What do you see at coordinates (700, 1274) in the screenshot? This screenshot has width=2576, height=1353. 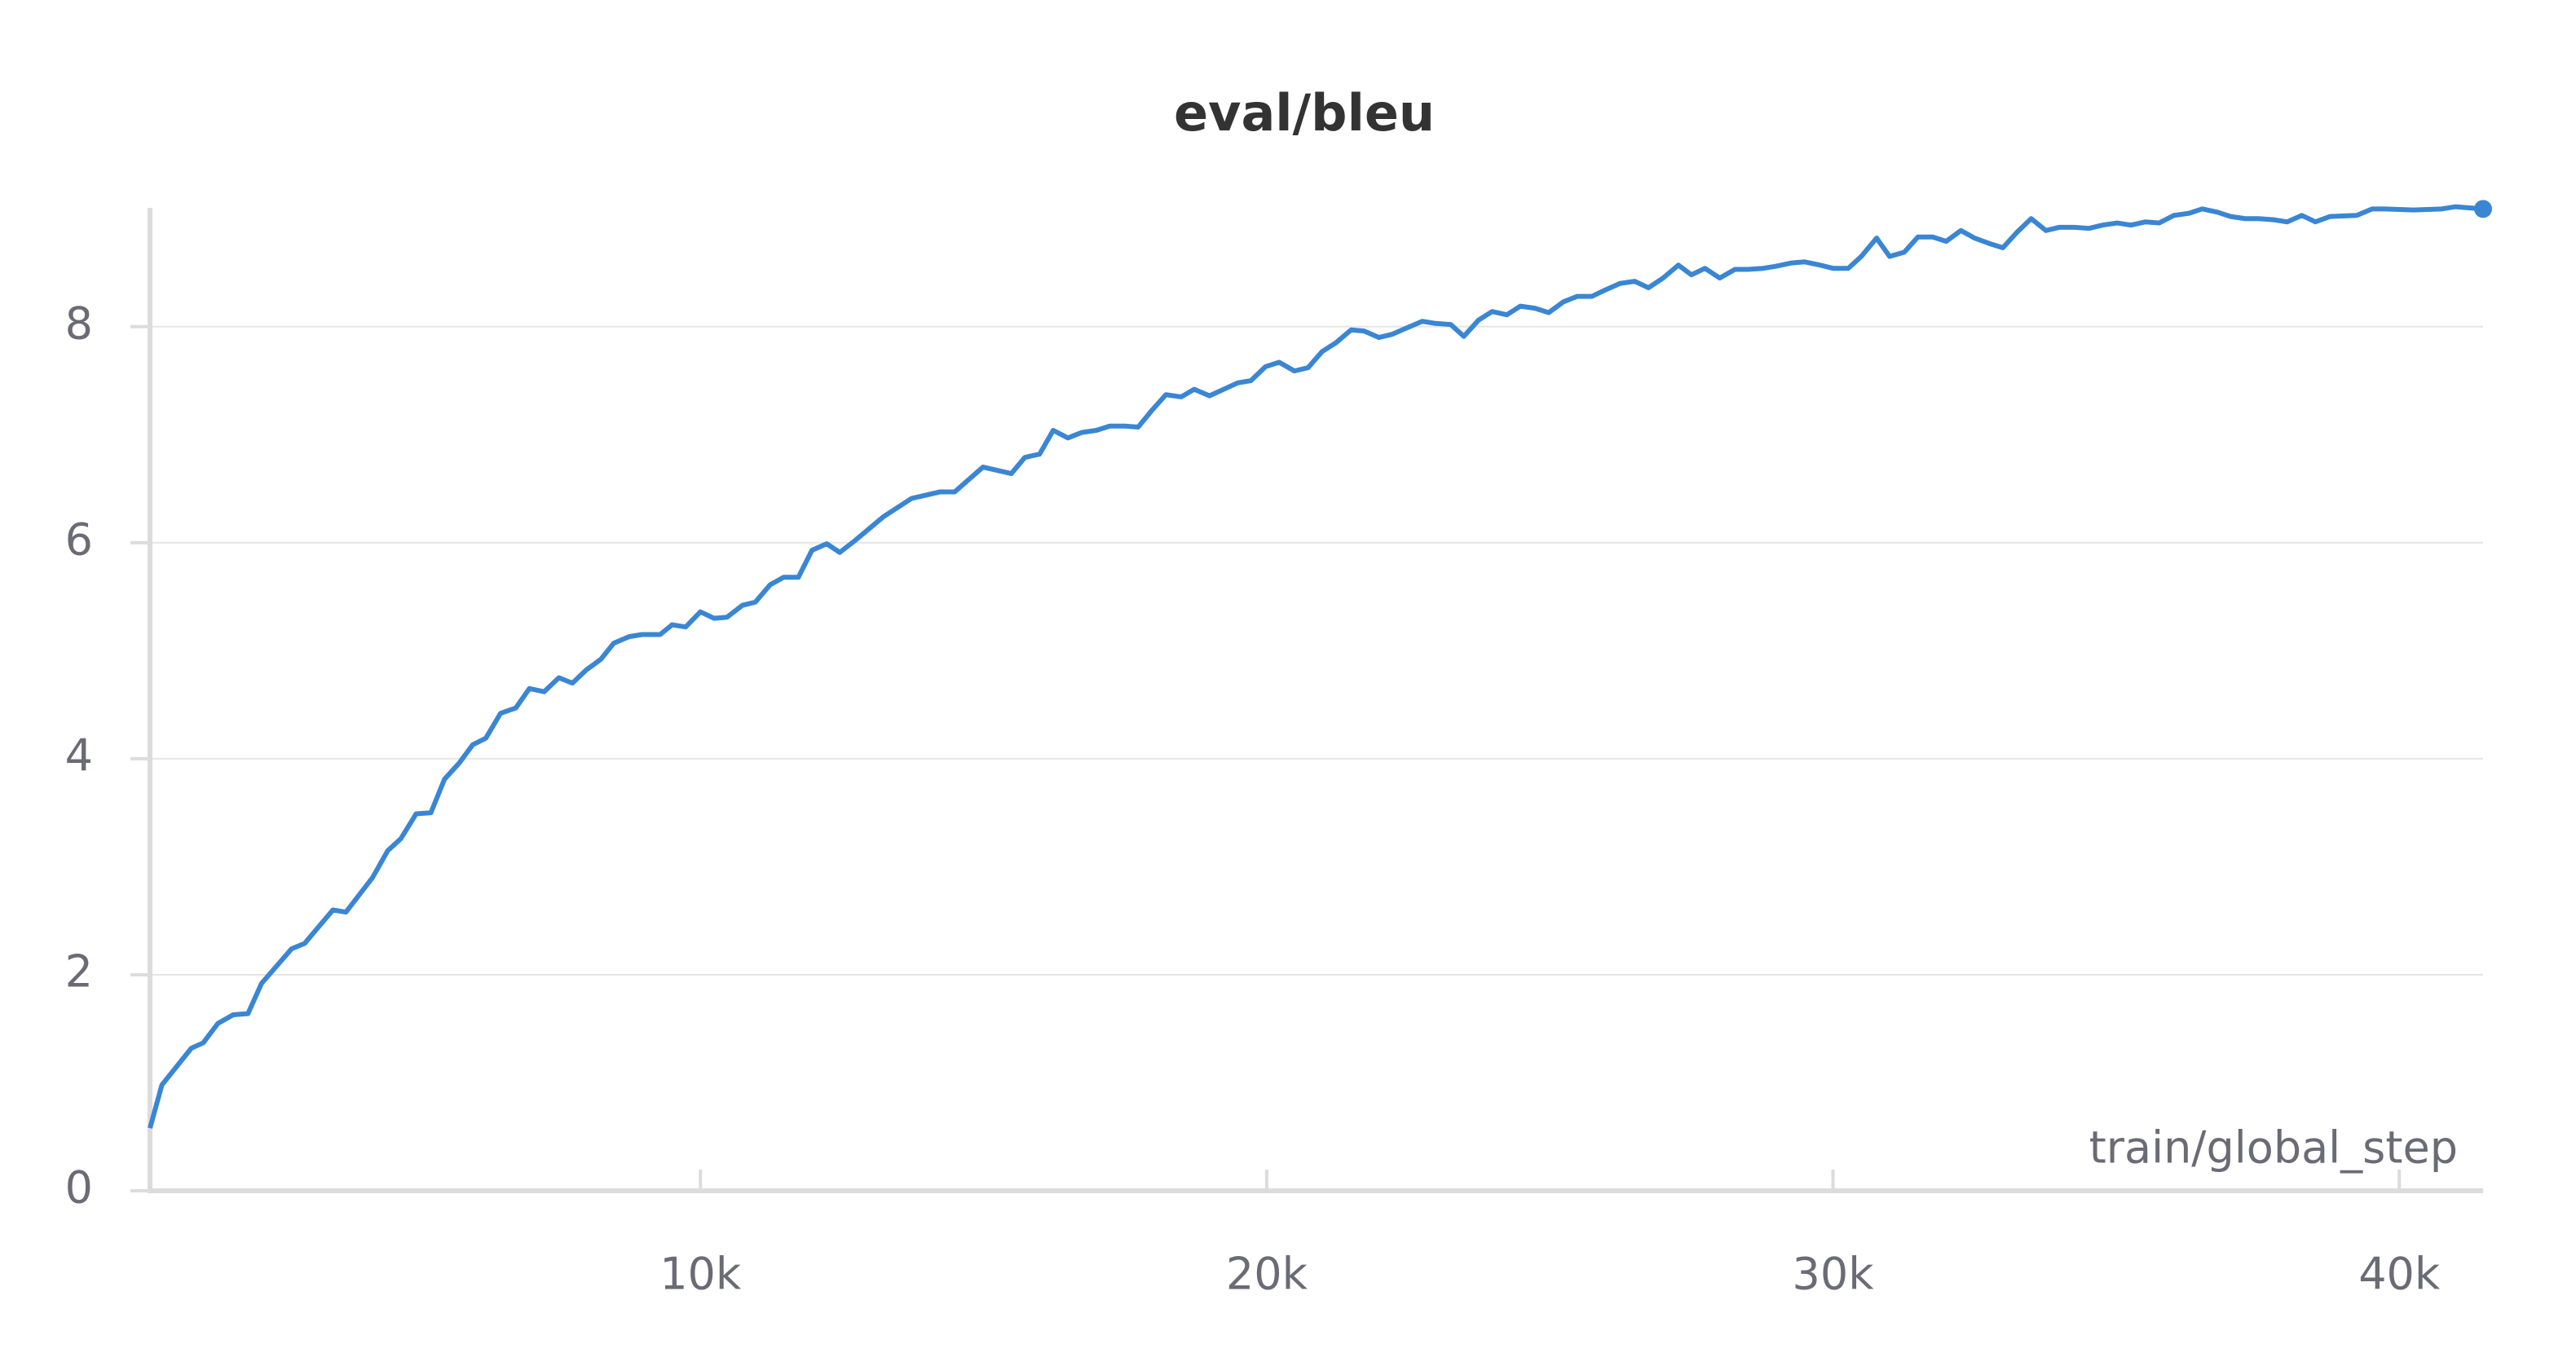 I see `x-tick-label: 10k` at bounding box center [700, 1274].